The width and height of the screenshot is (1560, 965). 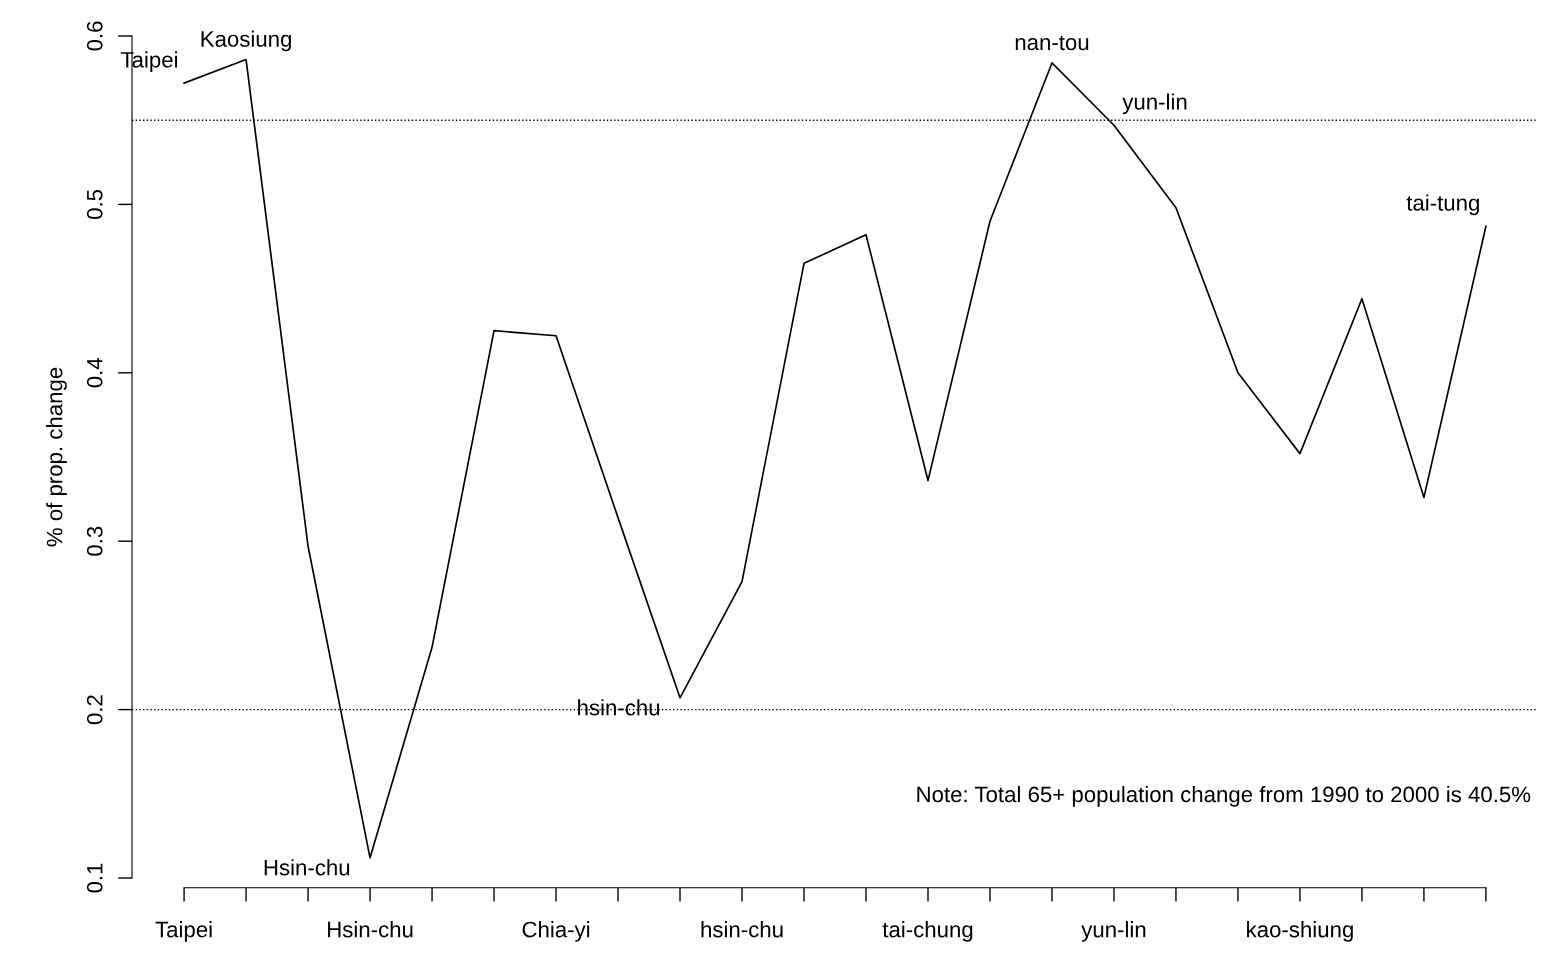 I want to click on data-label: Hsin-chu, so click(x=307, y=867).